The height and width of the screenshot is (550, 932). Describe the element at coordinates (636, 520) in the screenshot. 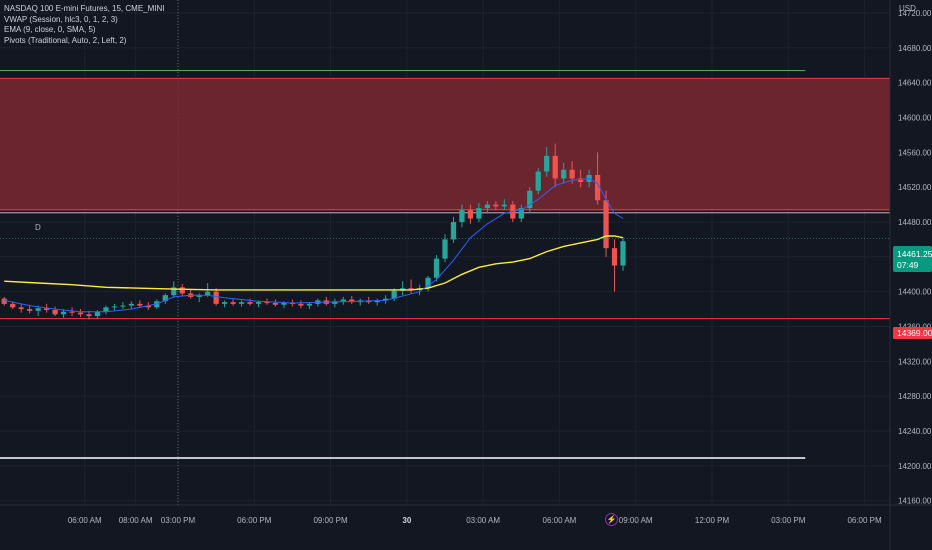

I see `time-tick-label: 09:00 AM` at that location.